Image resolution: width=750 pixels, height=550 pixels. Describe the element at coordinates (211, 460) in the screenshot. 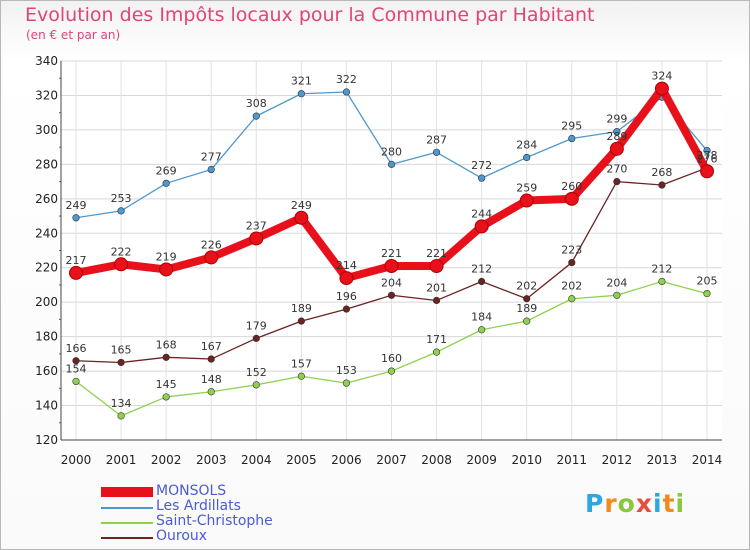

I see `x-tick-label: 2003` at that location.